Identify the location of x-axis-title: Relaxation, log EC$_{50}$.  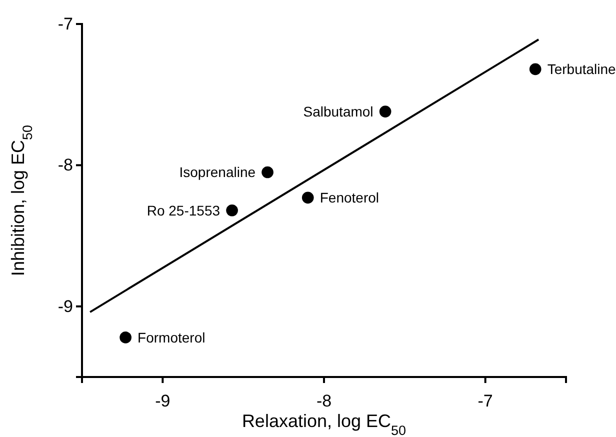
(324, 424).